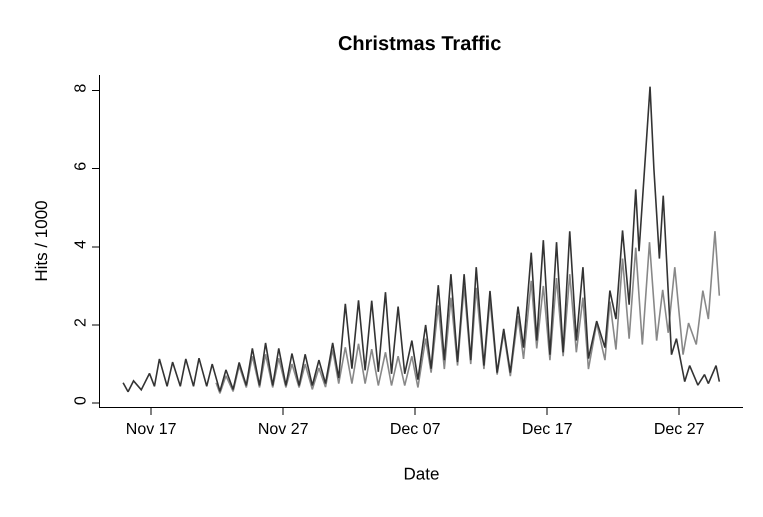 Image resolution: width=763 pixels, height=517 pixels. I want to click on x-tick-label: Dec 17, so click(547, 429).